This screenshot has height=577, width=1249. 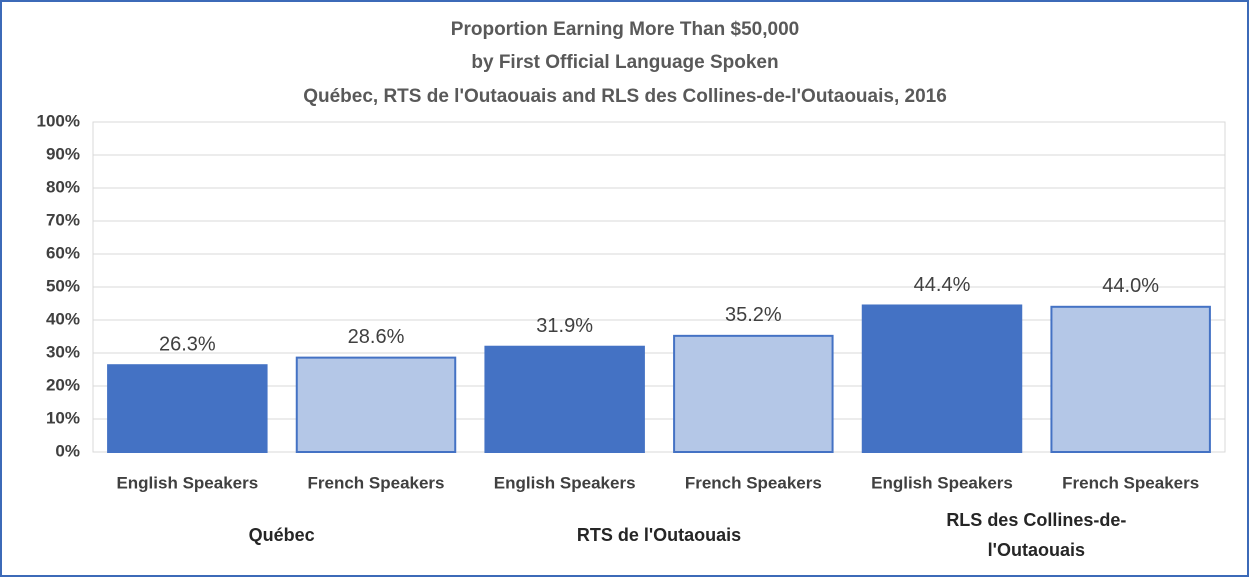 I want to click on data-label: 35.2%, so click(x=753, y=315).